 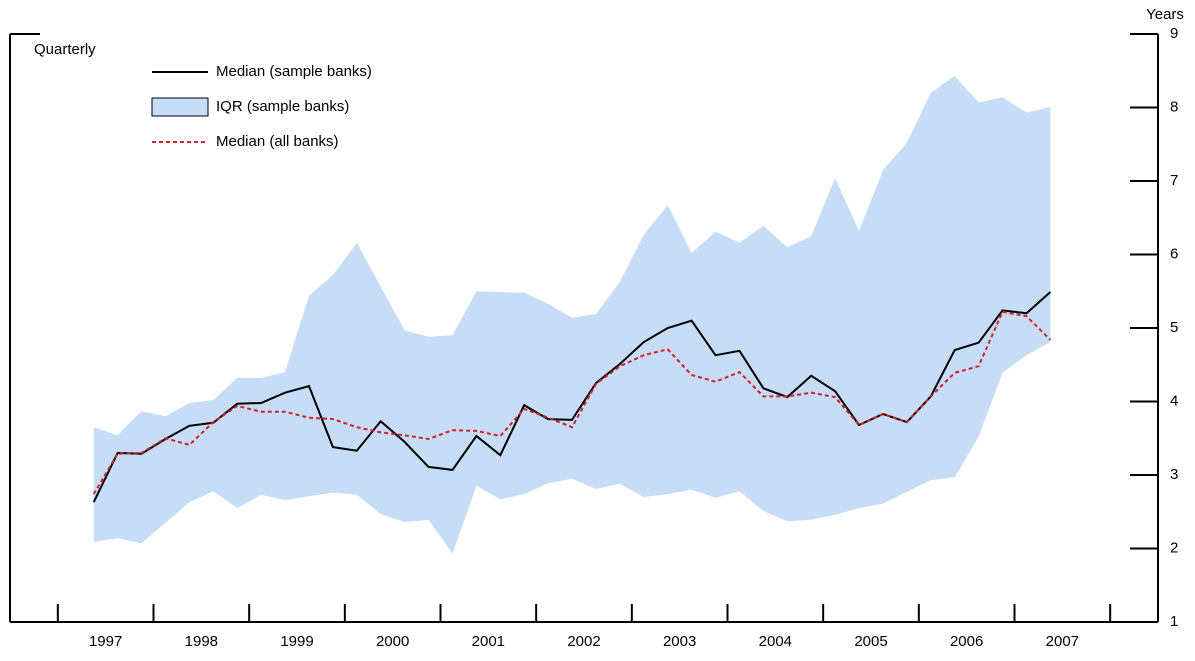 I want to click on y-tick-label: 5, so click(x=1174, y=327).